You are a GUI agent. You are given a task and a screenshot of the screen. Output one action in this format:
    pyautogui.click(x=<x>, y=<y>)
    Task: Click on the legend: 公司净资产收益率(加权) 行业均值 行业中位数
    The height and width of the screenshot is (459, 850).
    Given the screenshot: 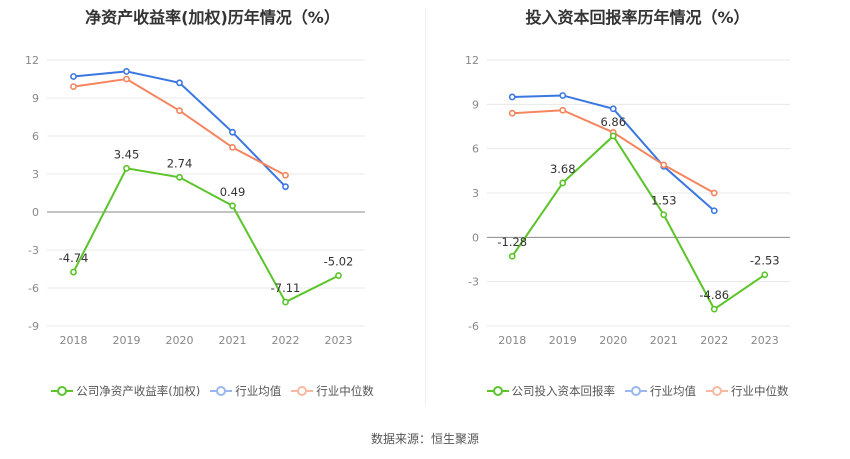 What is the action you would take?
    pyautogui.click(x=212, y=391)
    